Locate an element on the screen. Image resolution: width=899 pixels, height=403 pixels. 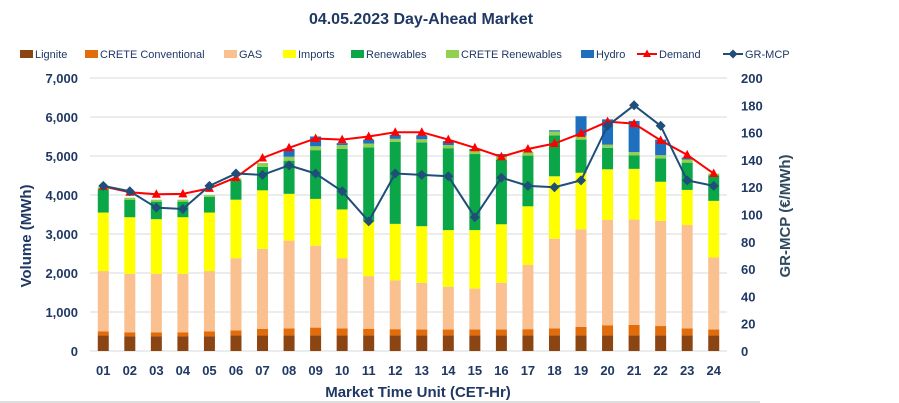
x-tick-label: 09 is located at coordinates (315, 370).